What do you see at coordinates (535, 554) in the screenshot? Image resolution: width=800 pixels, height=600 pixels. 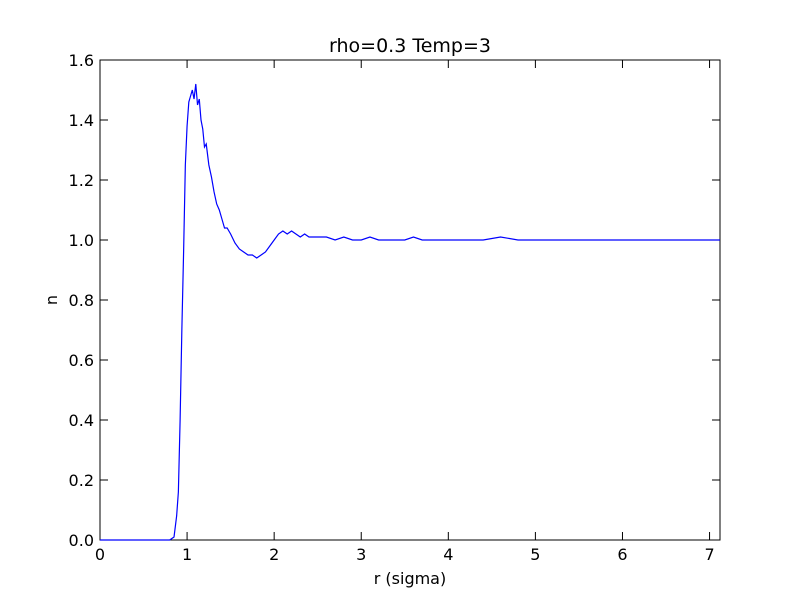 I see `x-tick-label: 5` at bounding box center [535, 554].